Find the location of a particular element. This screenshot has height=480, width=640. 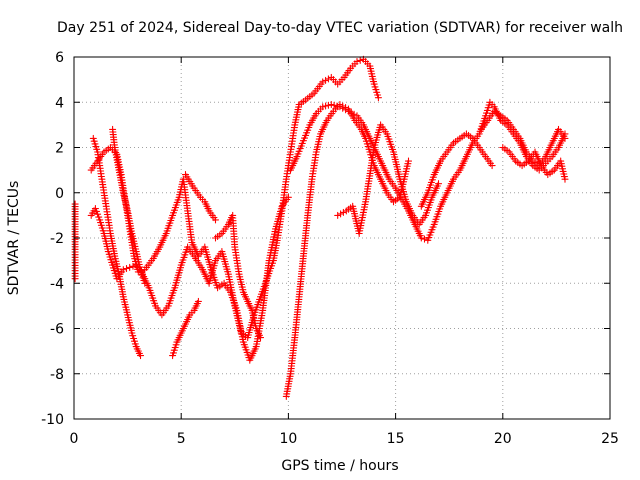

x-tick-label: 20 is located at coordinates (503, 439).